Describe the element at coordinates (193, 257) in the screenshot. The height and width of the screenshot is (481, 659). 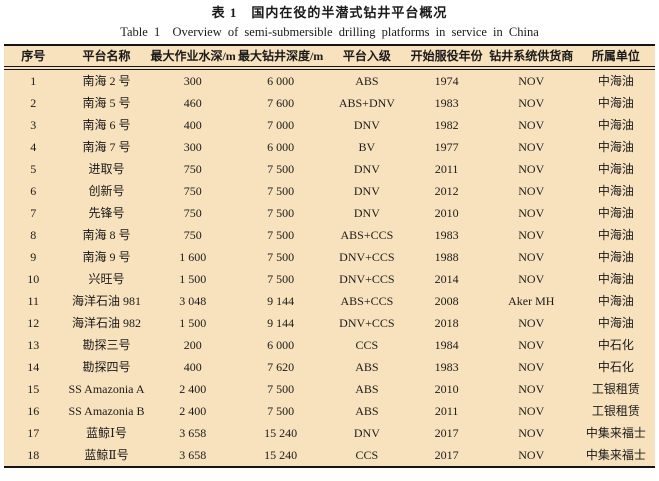
I see `table-cell: 1 600` at that location.